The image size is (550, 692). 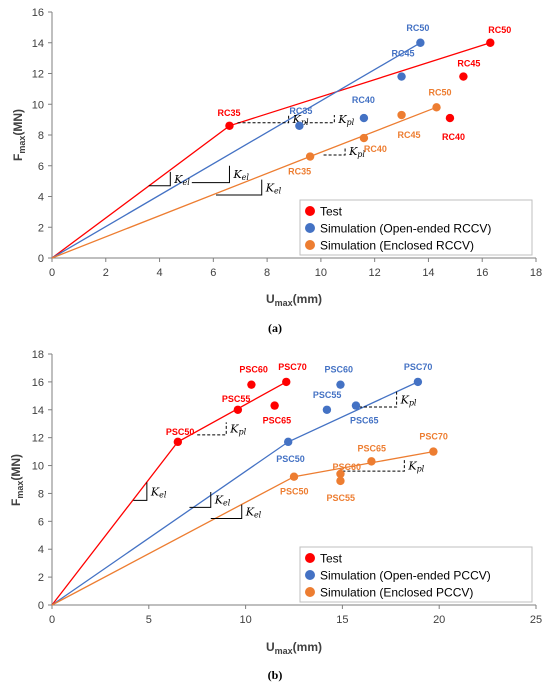 What do you see at coordinates (41, 578) in the screenshot?
I see `y-tick-label: 2` at bounding box center [41, 578].